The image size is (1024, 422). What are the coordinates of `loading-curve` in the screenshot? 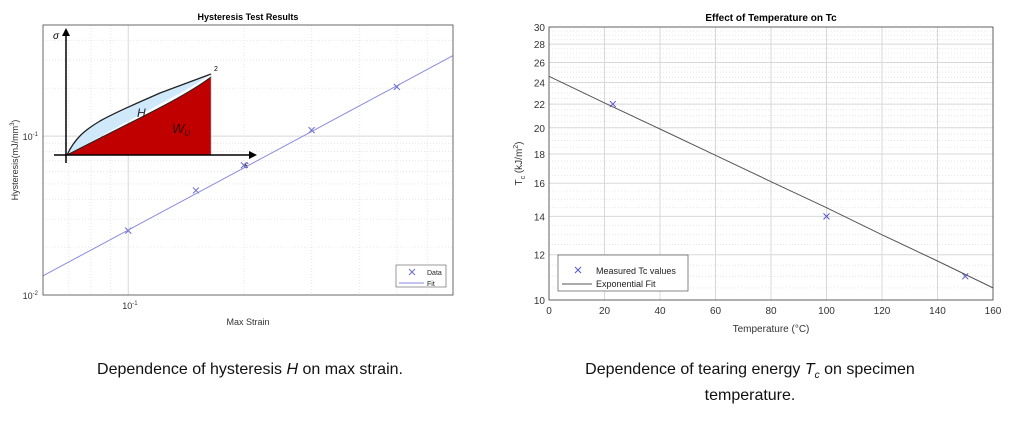 It's located at (139, 114).